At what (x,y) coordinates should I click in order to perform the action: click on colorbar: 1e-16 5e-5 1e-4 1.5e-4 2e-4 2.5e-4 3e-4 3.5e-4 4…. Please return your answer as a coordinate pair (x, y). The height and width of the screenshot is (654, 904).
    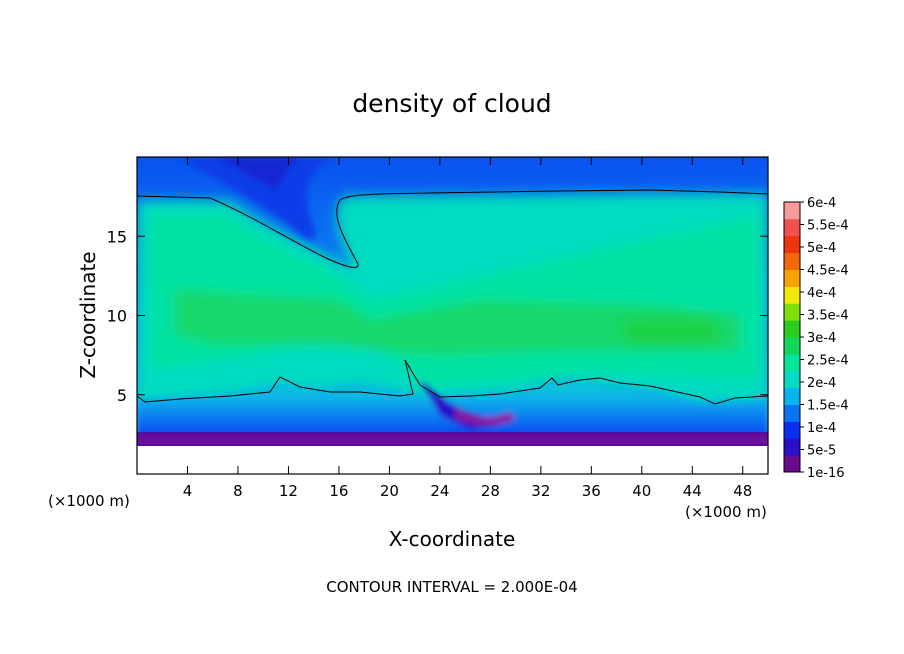
    Looking at the image, I should click on (816, 338).